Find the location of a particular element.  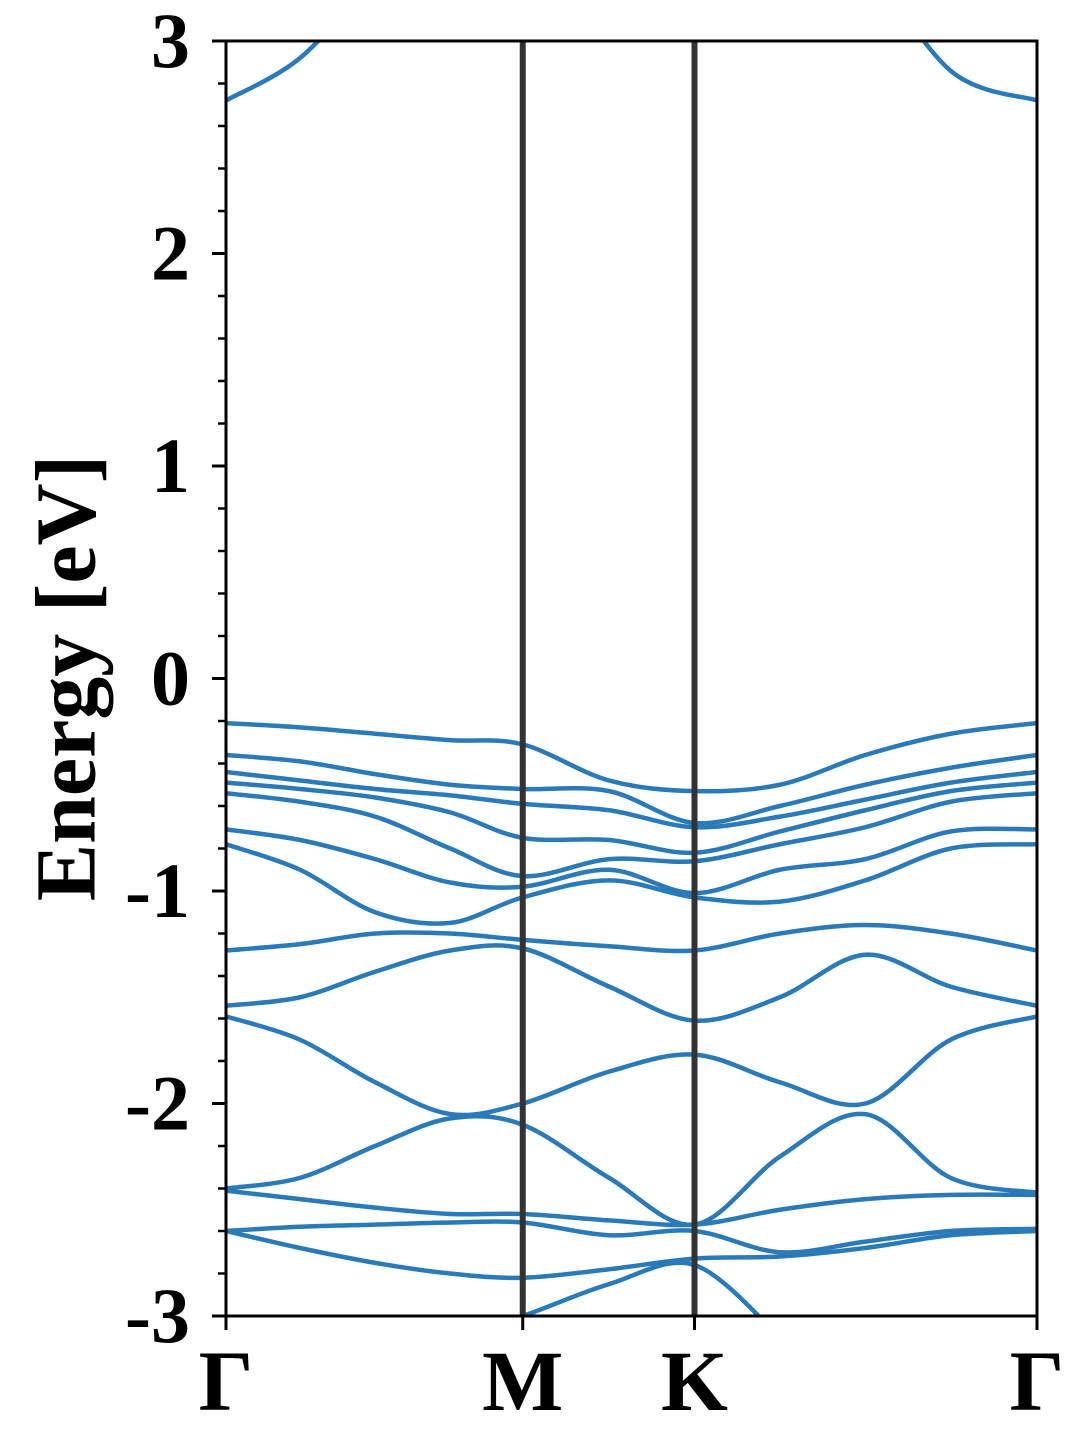

y-tick-label: 1 is located at coordinates (170, 465).